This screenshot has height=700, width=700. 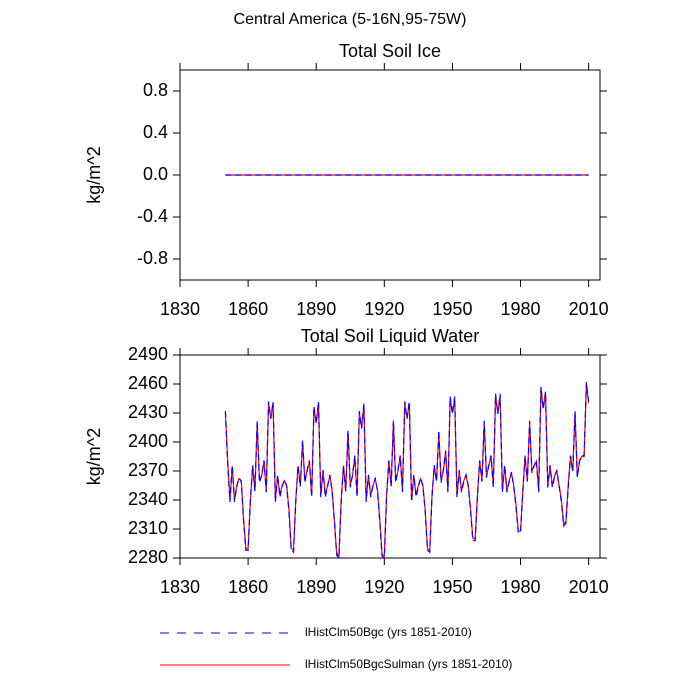 I want to click on y-tick-label: -0.8, so click(x=152, y=258).